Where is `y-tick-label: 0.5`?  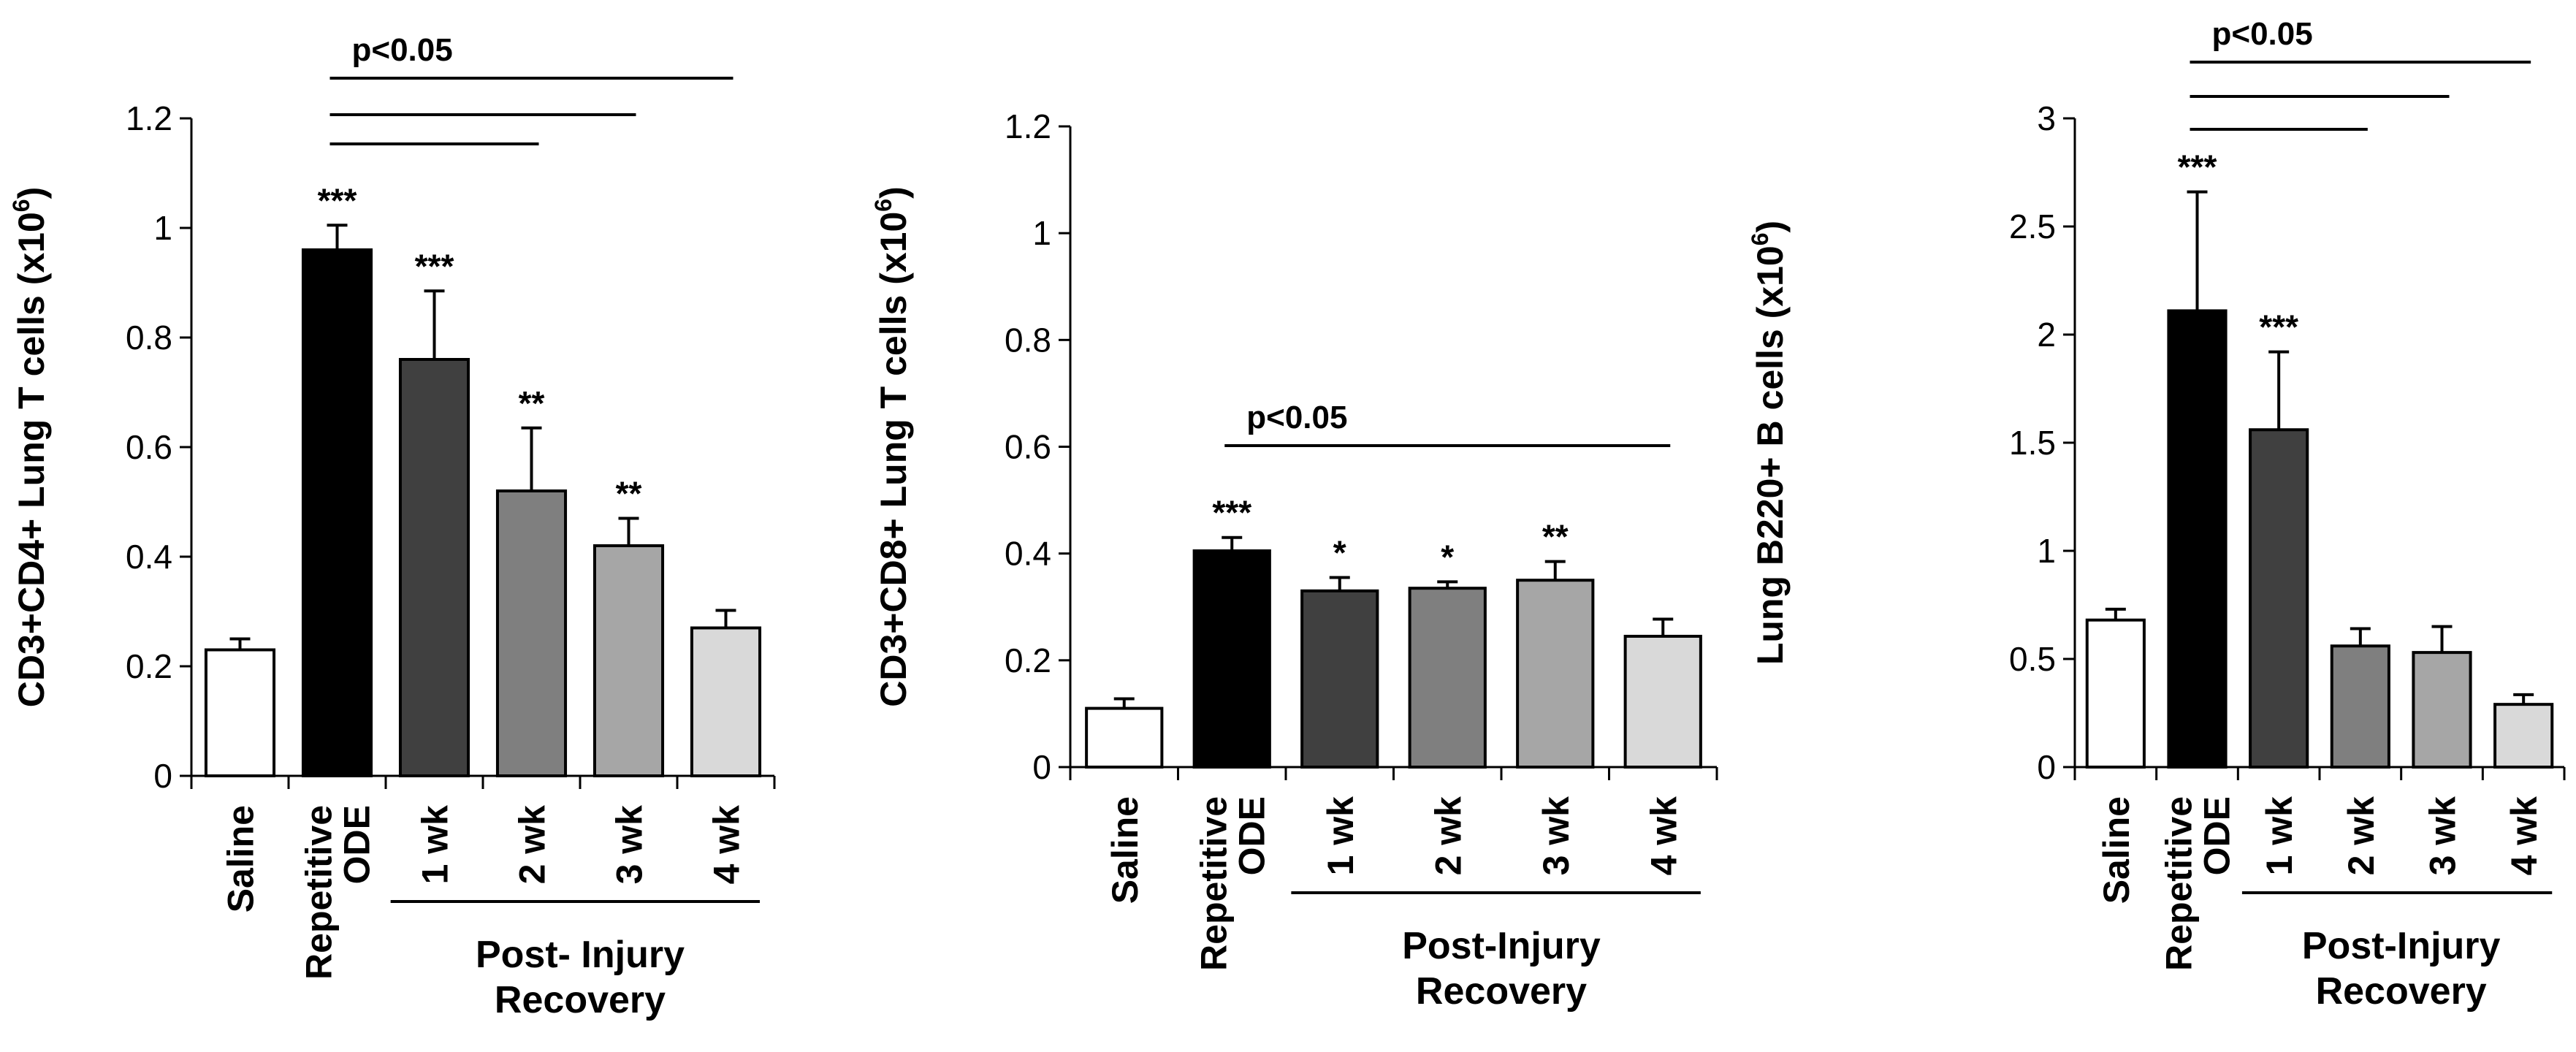 y-tick-label: 0.5 is located at coordinates (2033, 659).